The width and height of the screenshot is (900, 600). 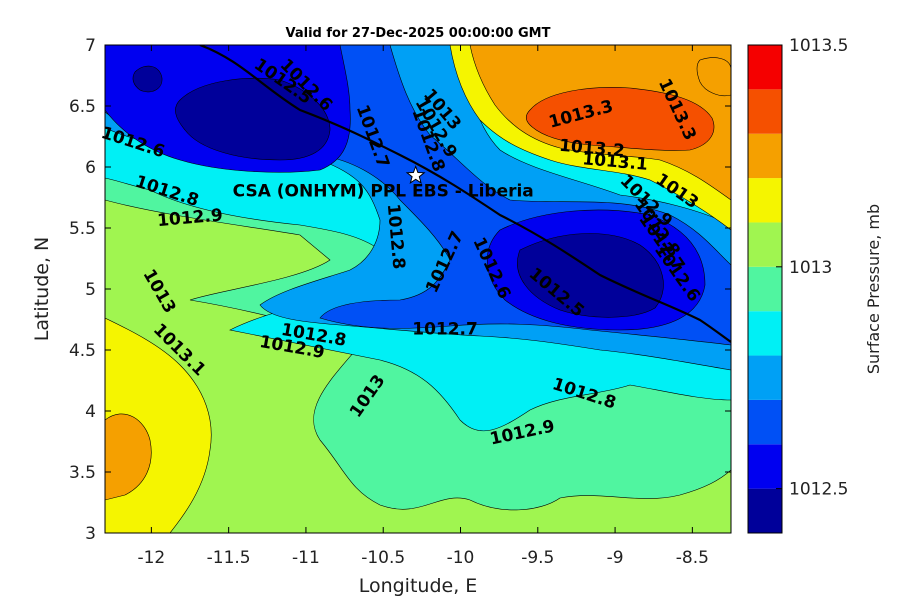 What do you see at coordinates (82, 351) in the screenshot?
I see `y-tick-label: 4.5` at bounding box center [82, 351].